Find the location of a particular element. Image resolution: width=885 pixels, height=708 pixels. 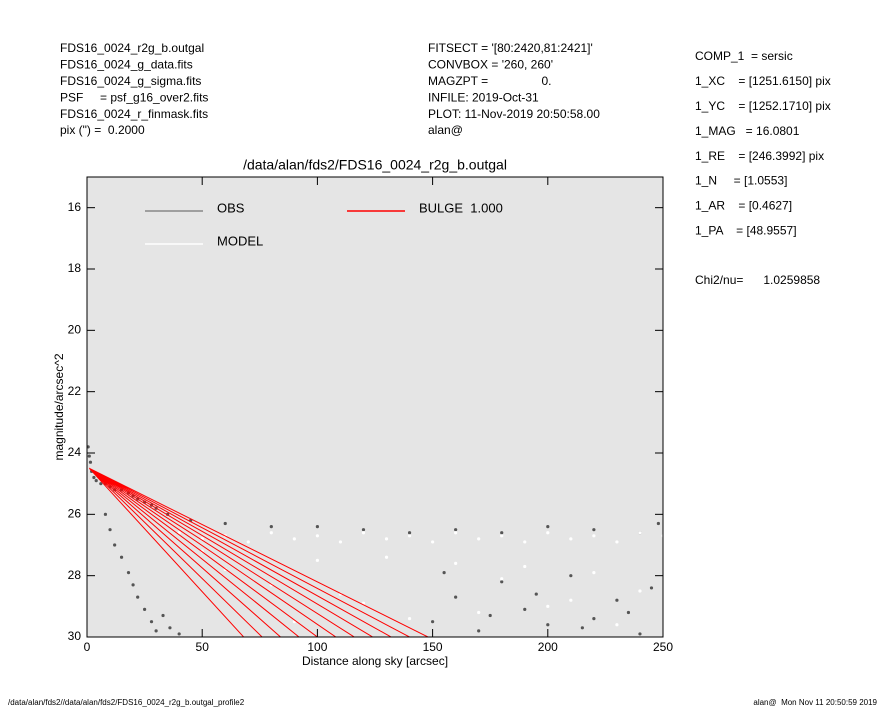

y-tick-label: 18 is located at coordinates (75, 268).